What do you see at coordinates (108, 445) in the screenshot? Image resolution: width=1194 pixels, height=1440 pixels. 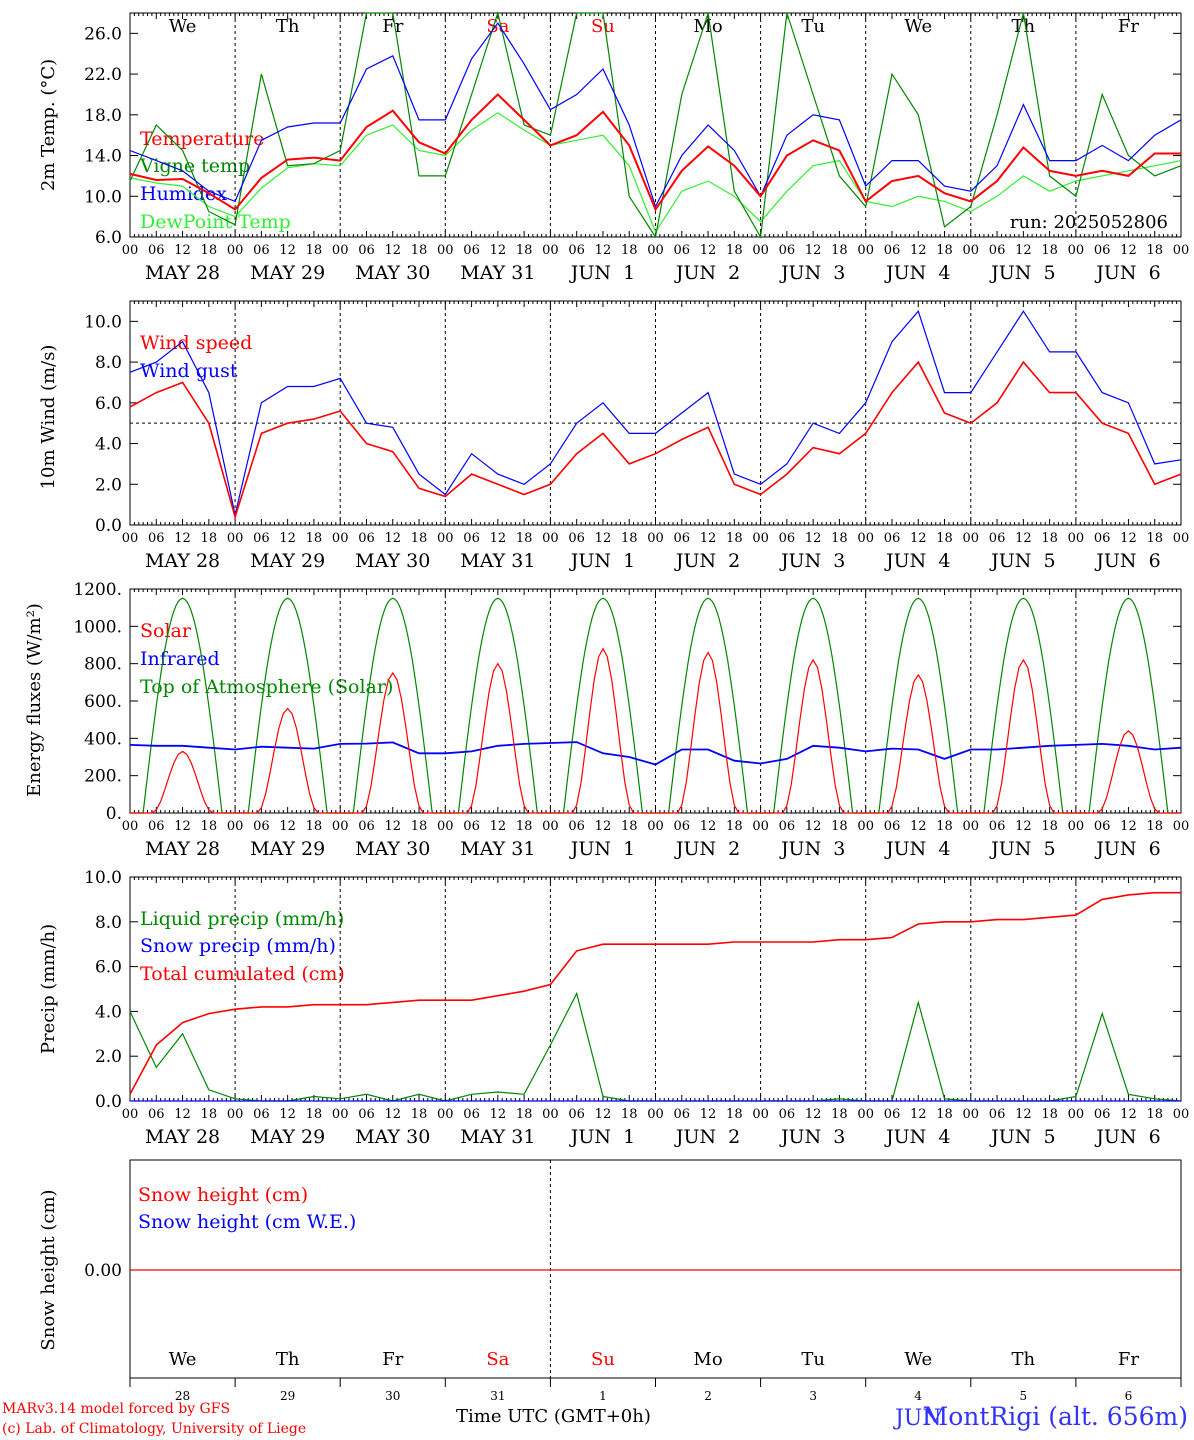 I see `y-tick-label: 4.0` at bounding box center [108, 445].